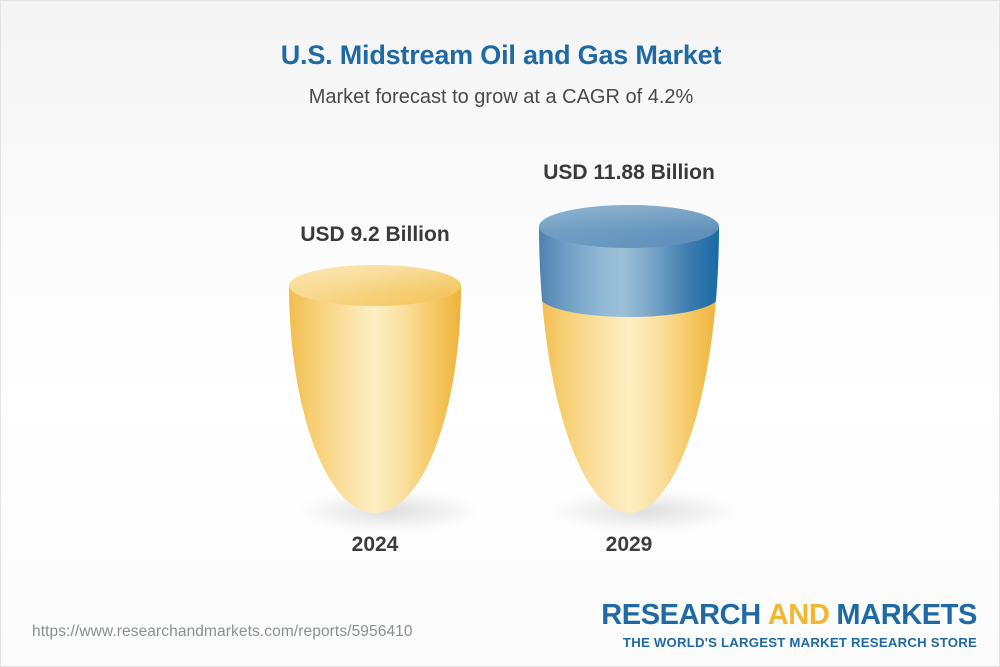 Image resolution: width=1000 pixels, height=667 pixels. I want to click on logo-wordmark: RESEARCH AND MARKETS, so click(789, 615).